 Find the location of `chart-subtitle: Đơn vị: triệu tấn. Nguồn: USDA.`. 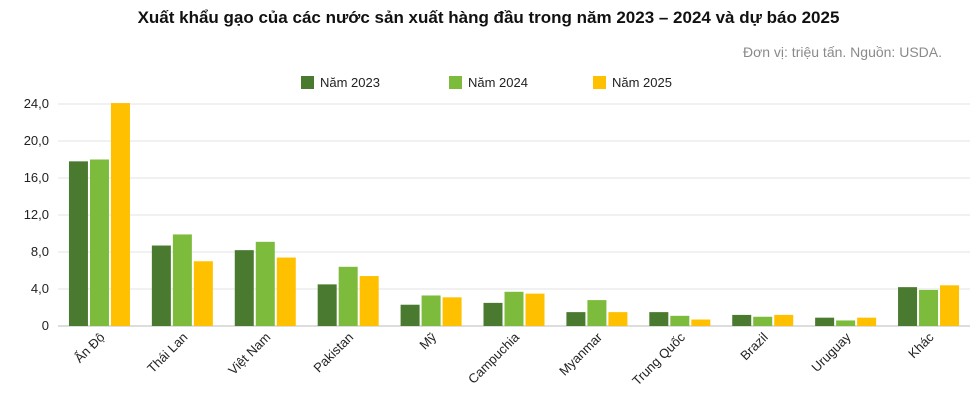

chart-subtitle: Đơn vị: triệu tấn. Nguồn: USDA. is located at coordinates (842, 52).